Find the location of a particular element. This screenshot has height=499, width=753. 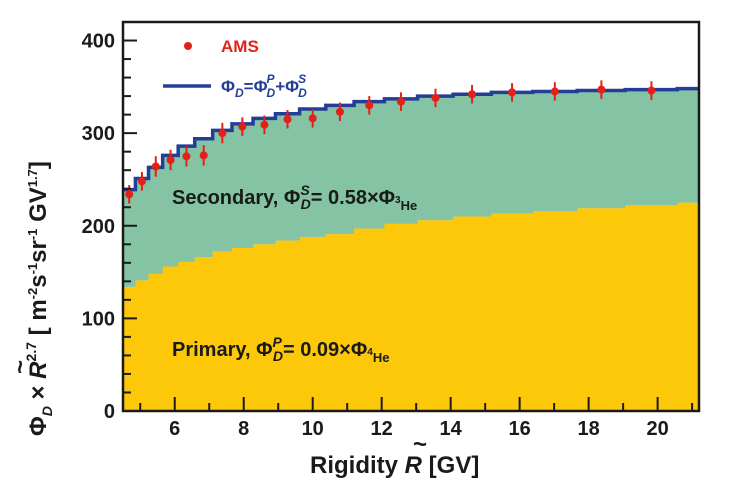

x-tick-label: 6 is located at coordinates (174, 429).